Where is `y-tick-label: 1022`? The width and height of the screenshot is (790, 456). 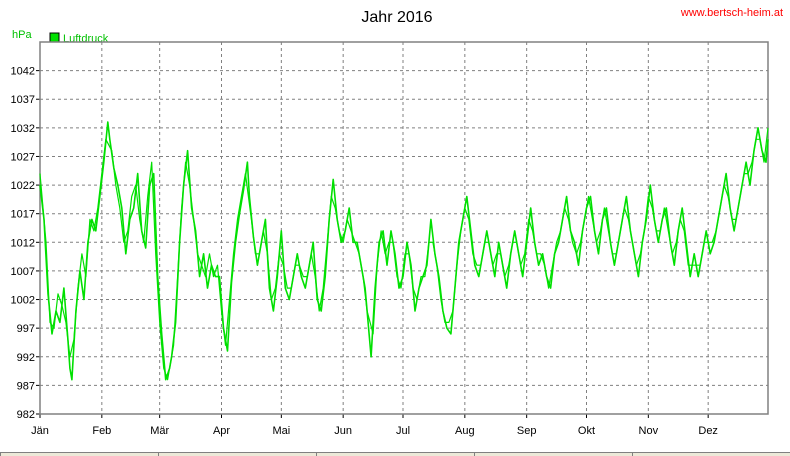
y-tick-label: 1022 is located at coordinates (23, 186).